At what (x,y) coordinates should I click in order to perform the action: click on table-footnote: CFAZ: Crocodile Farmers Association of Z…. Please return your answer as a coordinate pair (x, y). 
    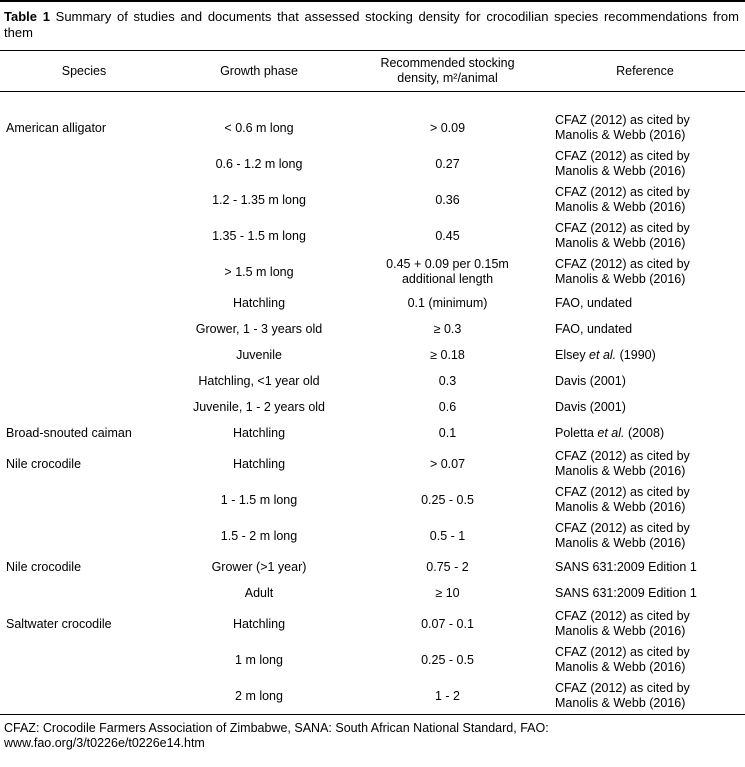
    Looking at the image, I should click on (372, 737).